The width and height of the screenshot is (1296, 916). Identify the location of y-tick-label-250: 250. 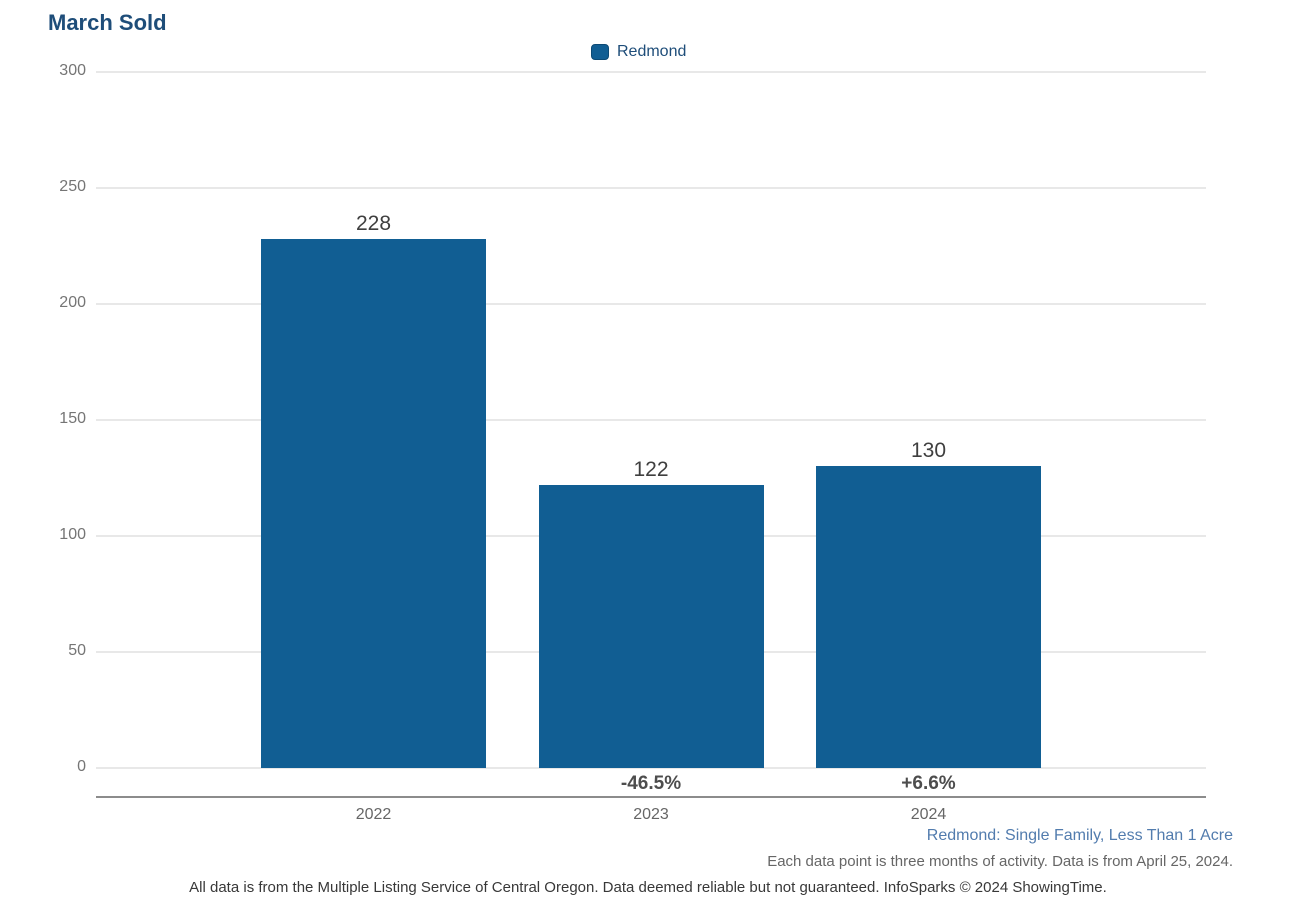
(72, 186).